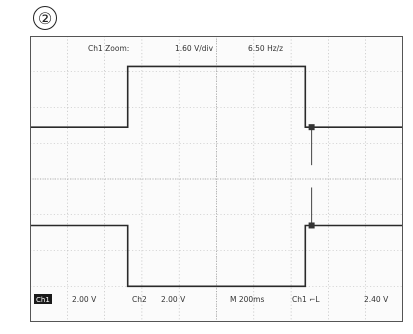 This screenshot has width=413, height=334. I want to click on ch1-badge-bg, so click(43, 299).